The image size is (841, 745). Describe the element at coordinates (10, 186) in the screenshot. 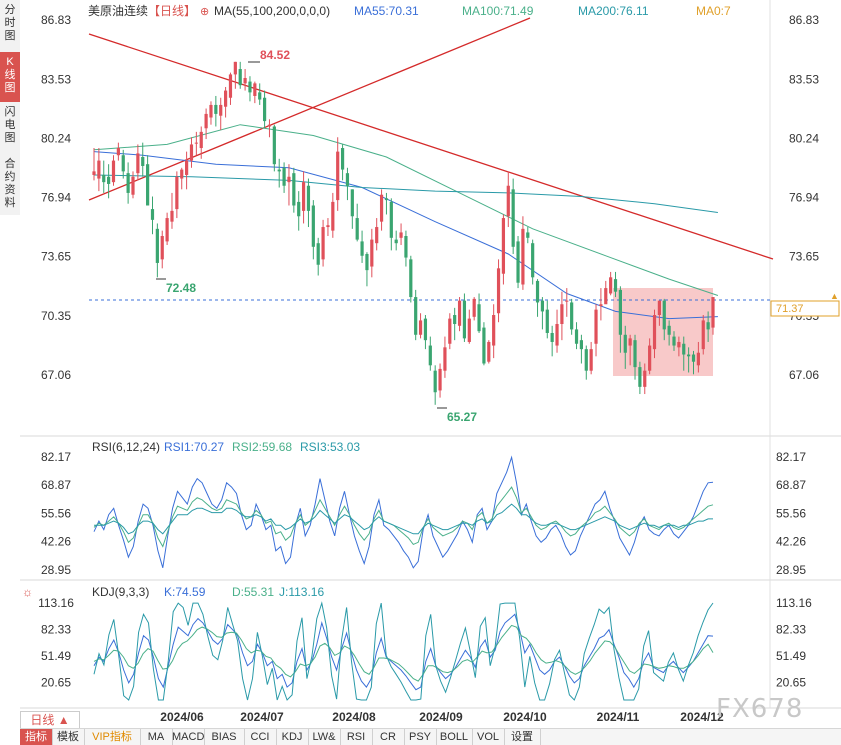

I see `tab-contract-info: 合约资料` at that location.